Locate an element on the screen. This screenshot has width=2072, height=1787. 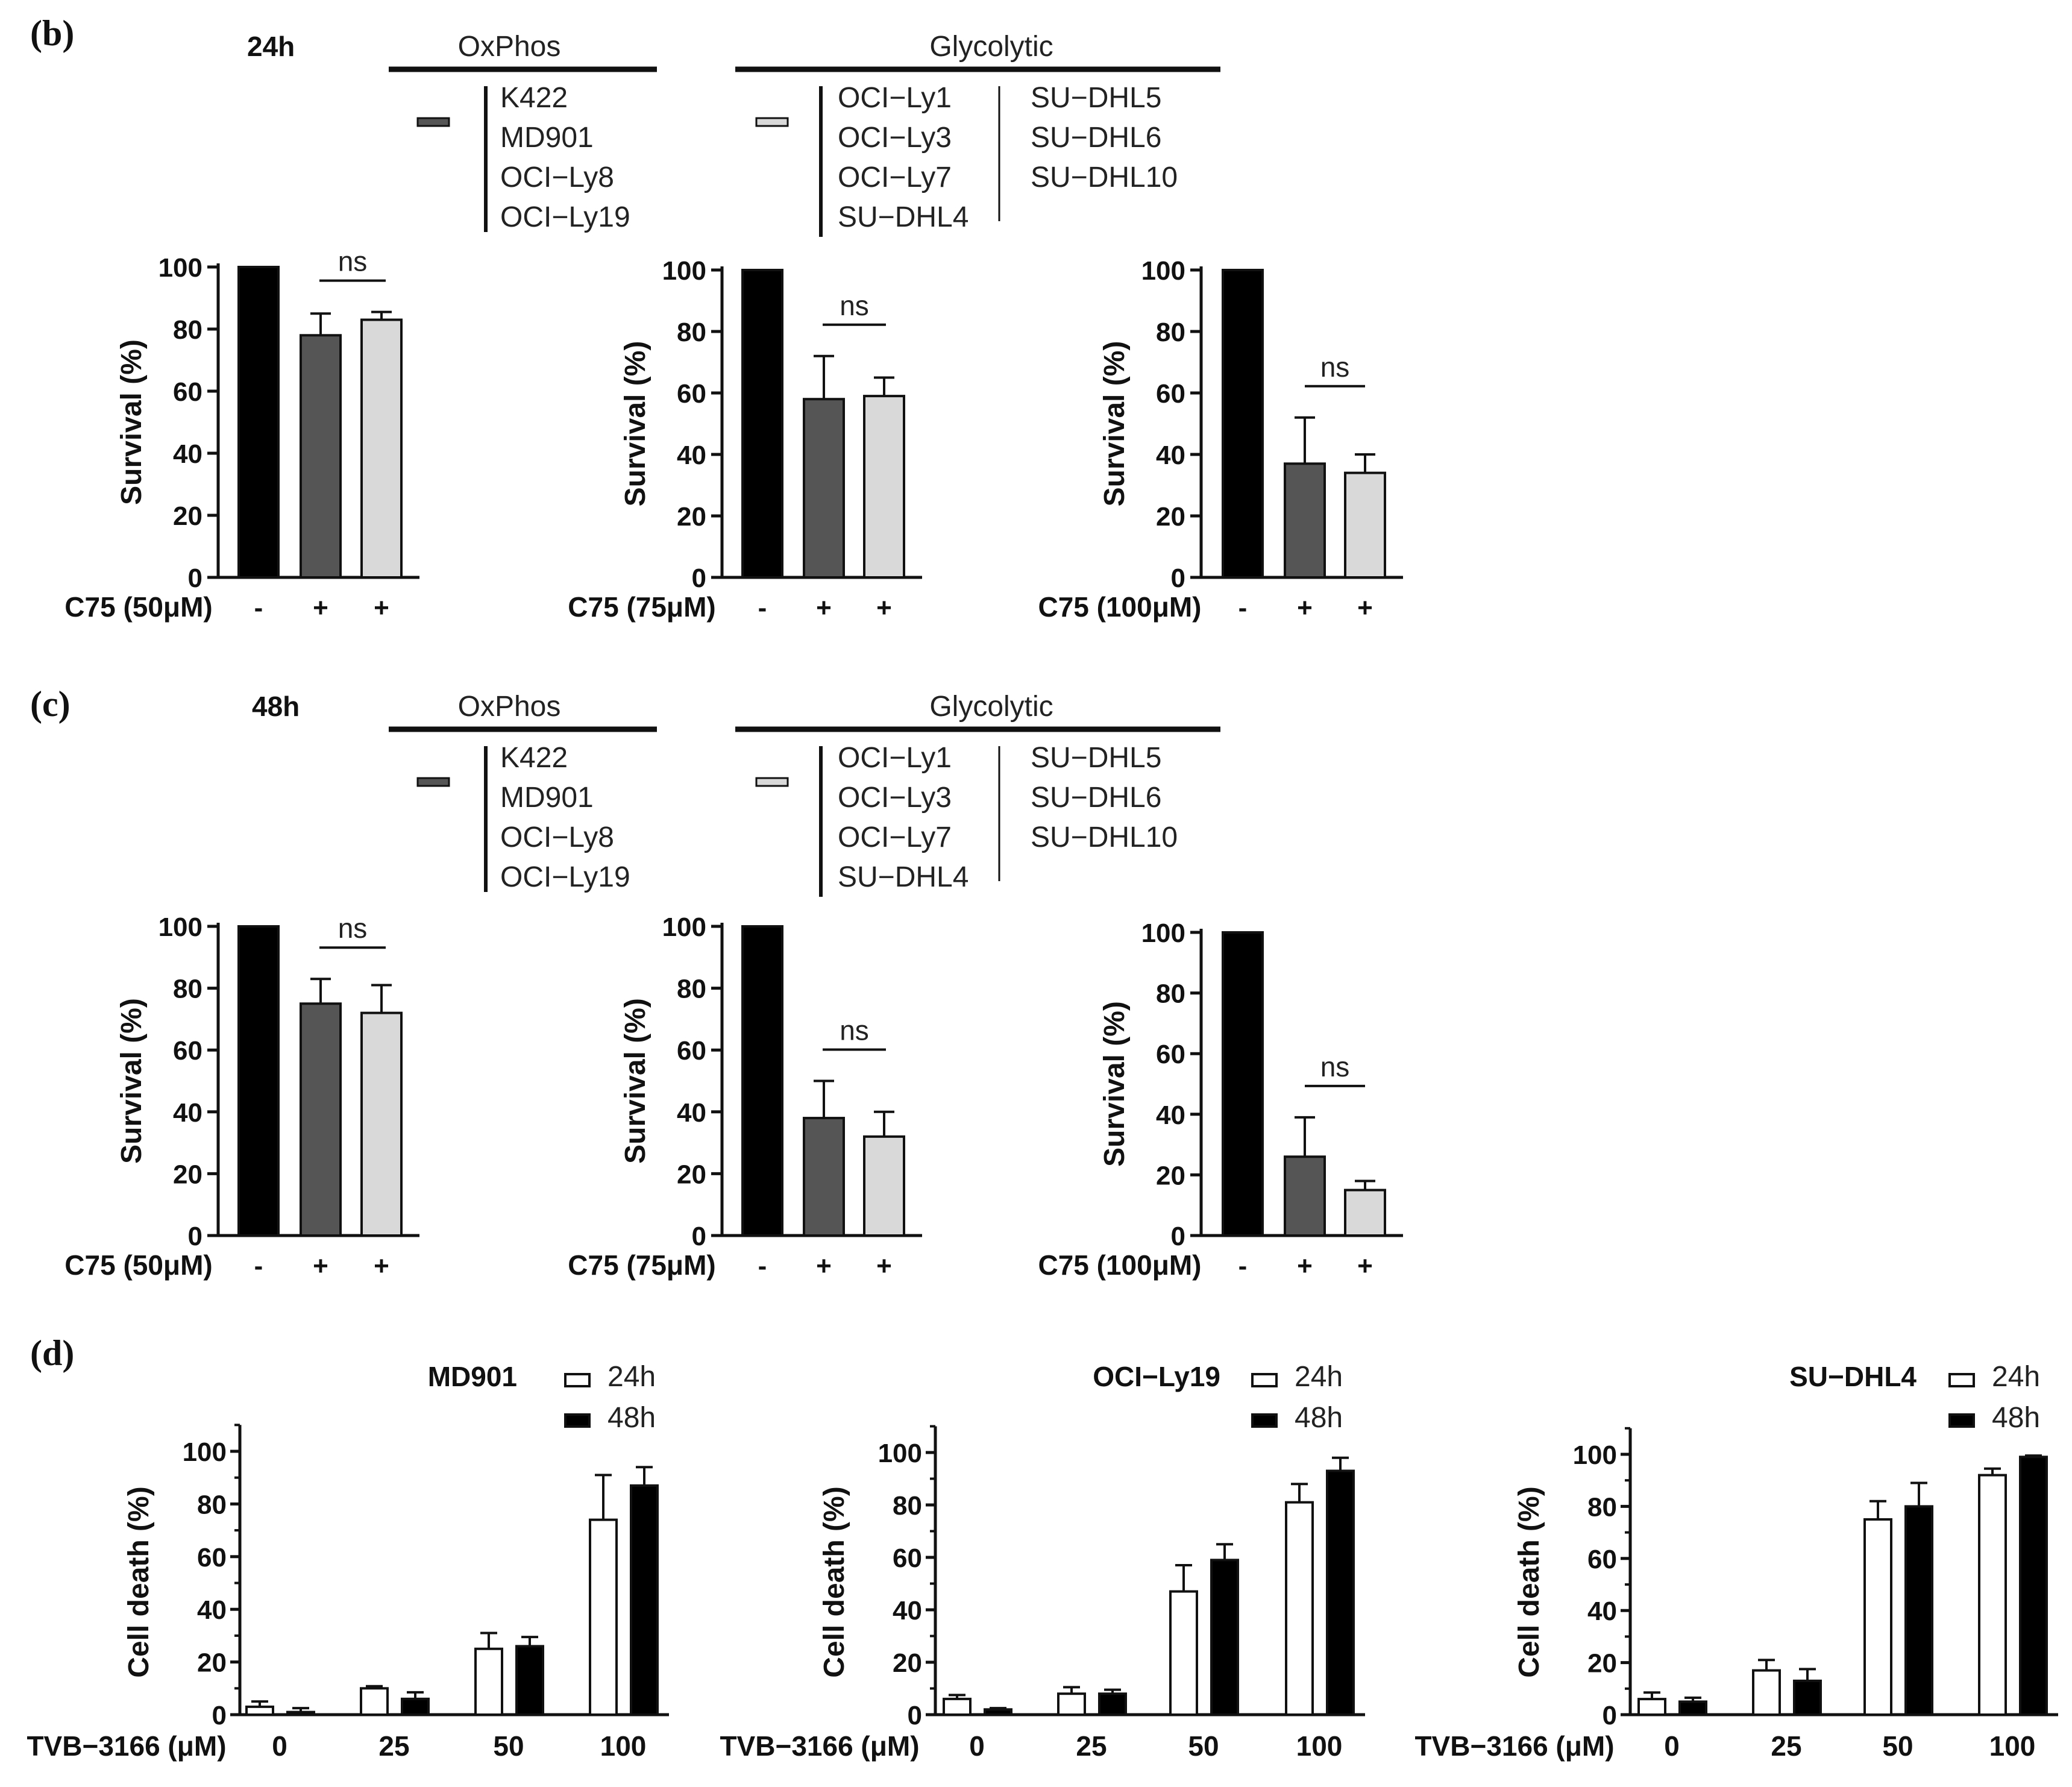
legend-glyco-cell-line: SU−DHL5 is located at coordinates (1096, 98).